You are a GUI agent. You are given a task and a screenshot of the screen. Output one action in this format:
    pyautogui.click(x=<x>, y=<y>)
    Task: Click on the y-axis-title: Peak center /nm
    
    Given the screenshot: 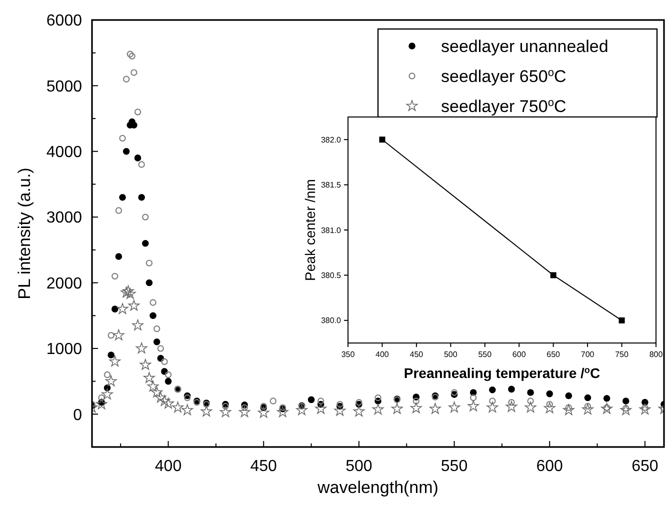 What is the action you would take?
    pyautogui.click(x=310, y=230)
    